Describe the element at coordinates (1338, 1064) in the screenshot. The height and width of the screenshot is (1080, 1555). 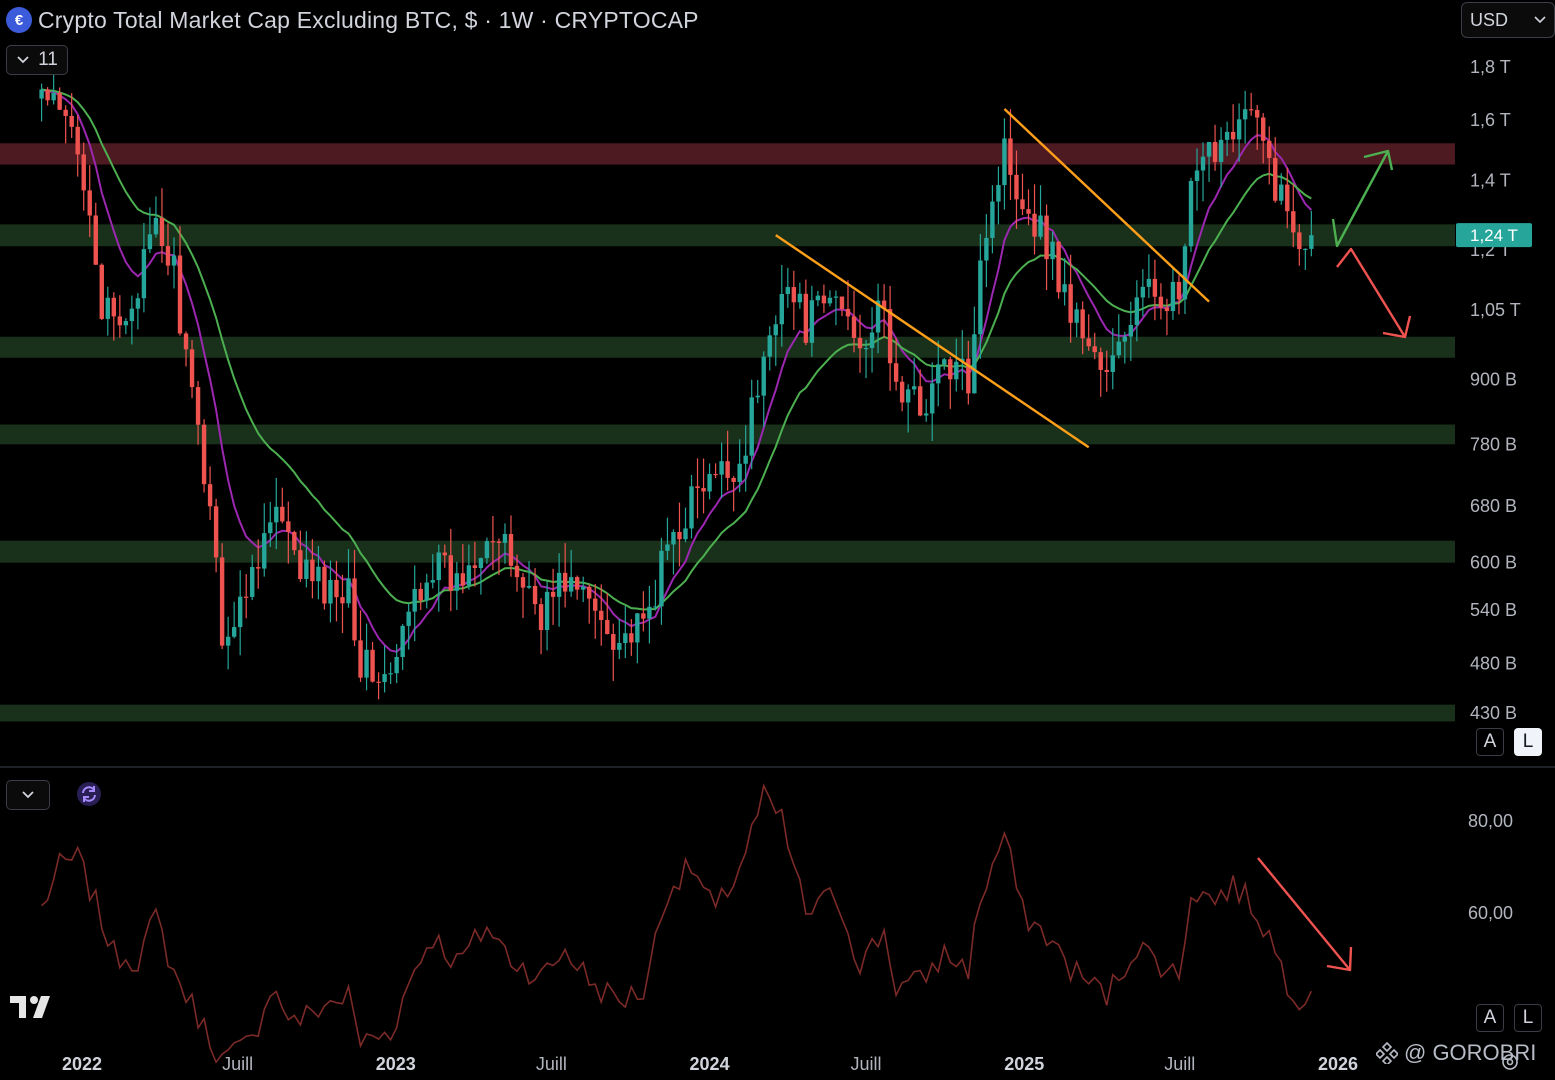
I see `time-axis-label: 2026` at that location.